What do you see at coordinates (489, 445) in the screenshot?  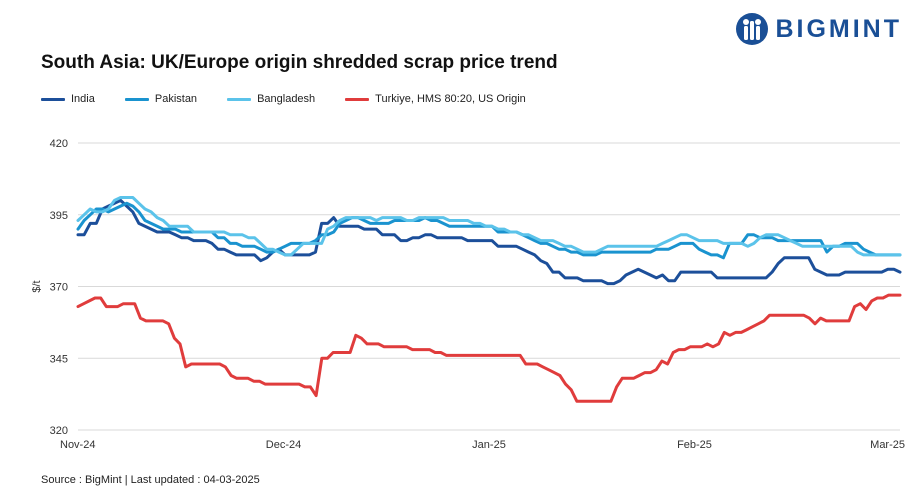 I see `x-tick-label: Jan-25` at bounding box center [489, 445].